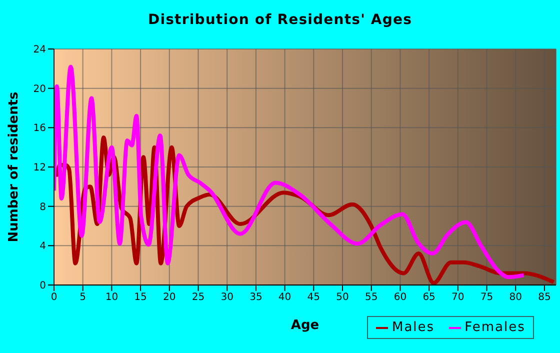 This screenshot has width=560, height=353. I want to click on x-tick-label: 45, so click(313, 298).